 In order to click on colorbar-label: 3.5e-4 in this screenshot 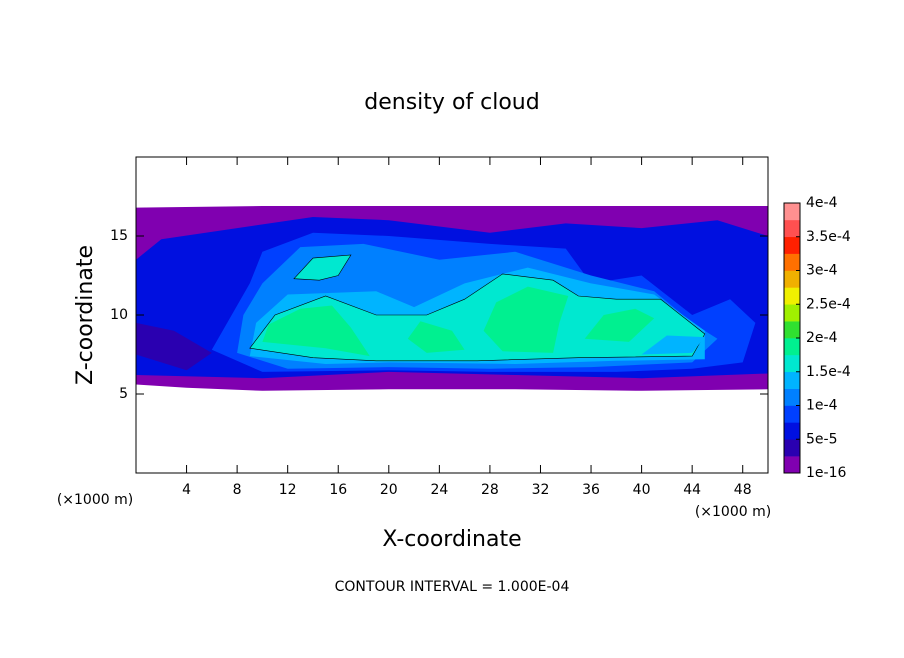, I will do `click(828, 237)`.